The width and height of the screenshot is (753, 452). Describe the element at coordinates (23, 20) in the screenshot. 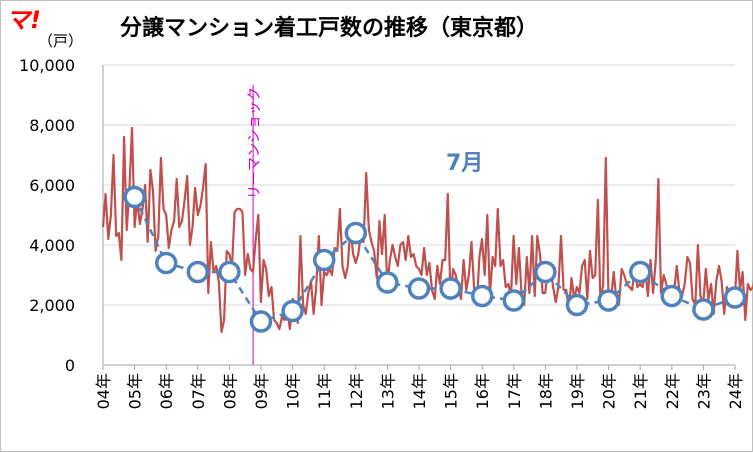

I see `brand-logo: マ!` at that location.